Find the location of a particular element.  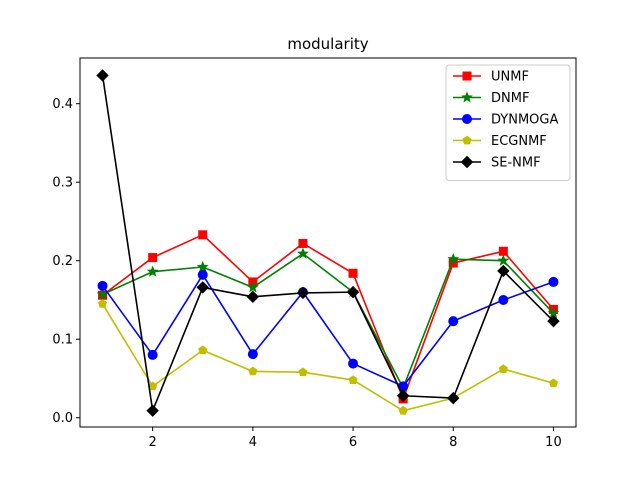

legend-box is located at coordinates (508, 122).